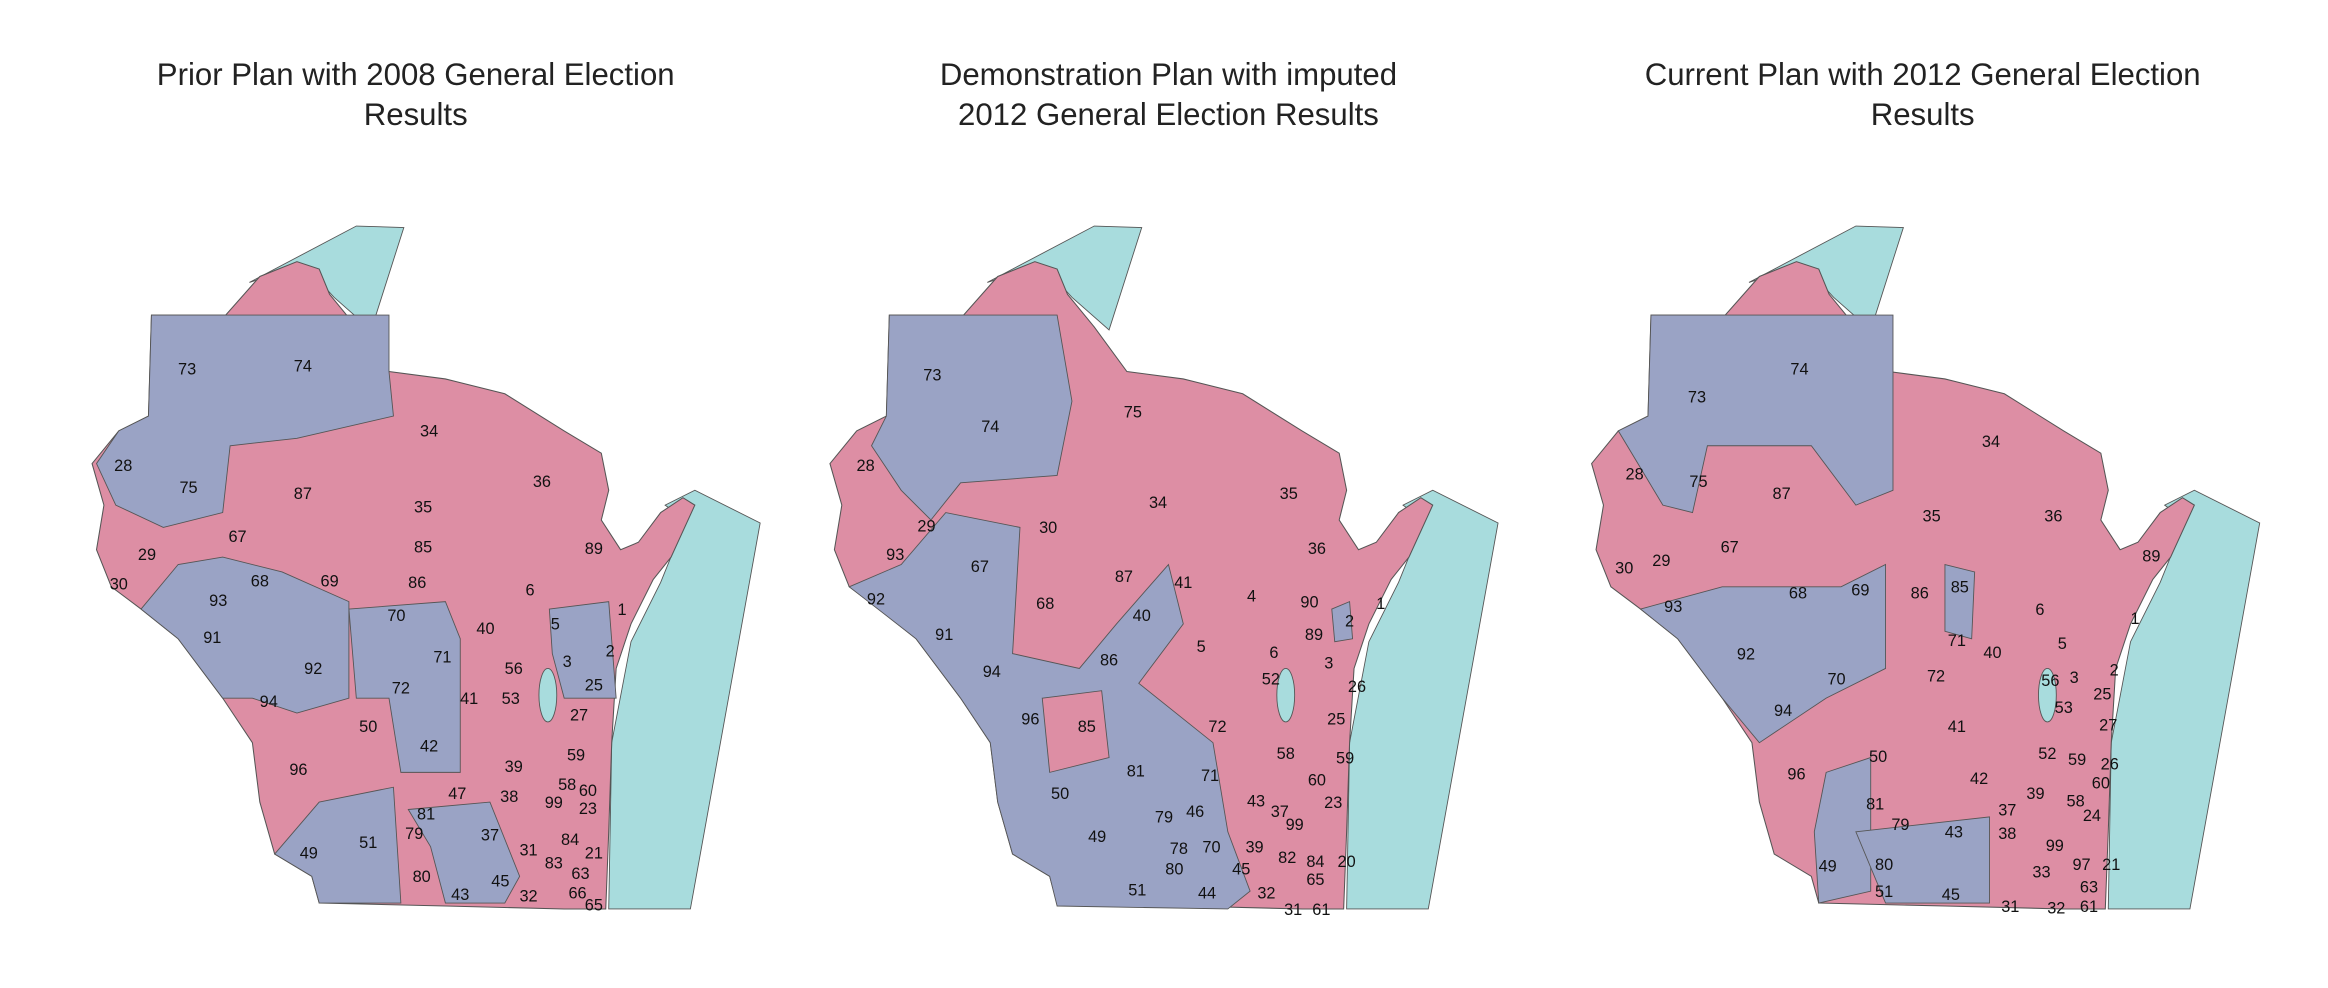 The height and width of the screenshot is (988, 2328). Describe the element at coordinates (1309, 602) in the screenshot. I see `district-label: 90` at that location.